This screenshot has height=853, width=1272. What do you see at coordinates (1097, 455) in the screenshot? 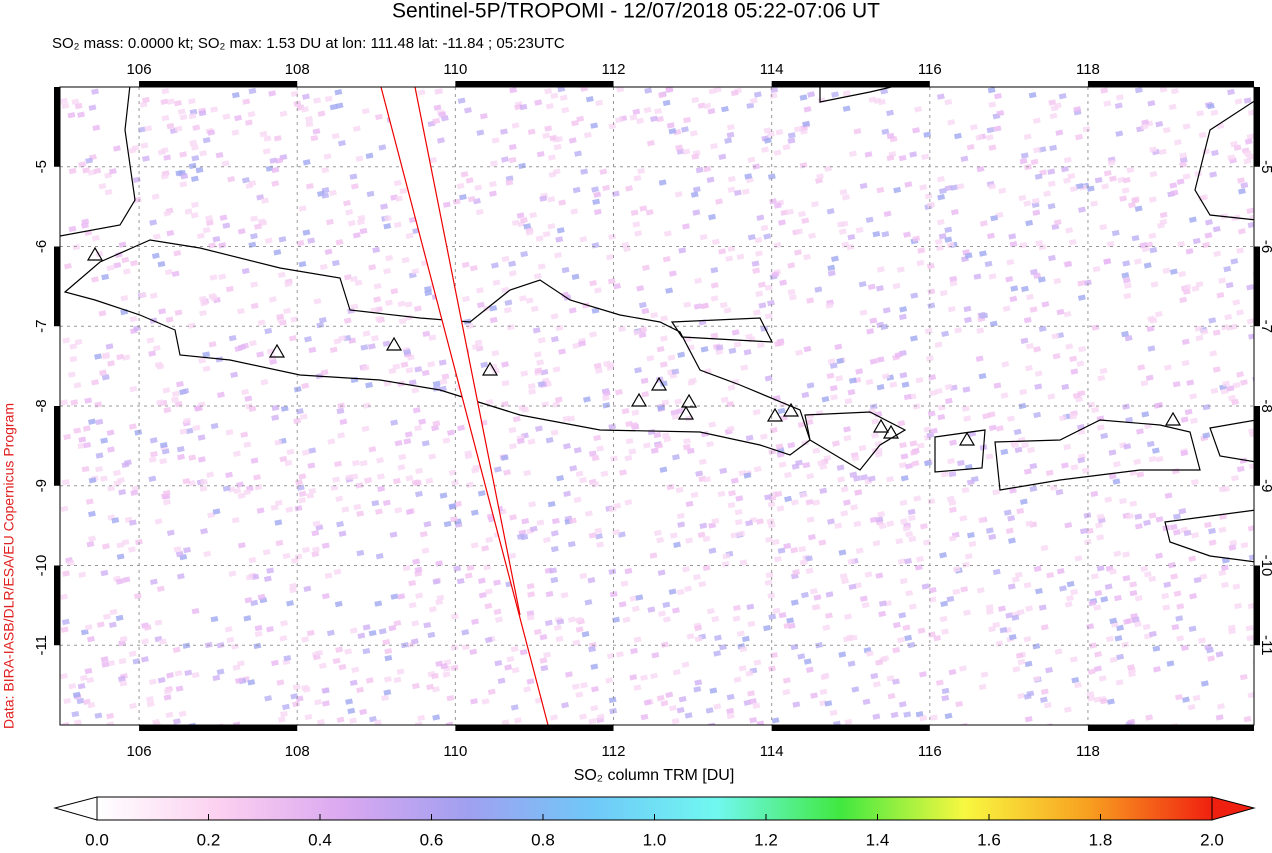
I see `sumbawa` at bounding box center [1097, 455].